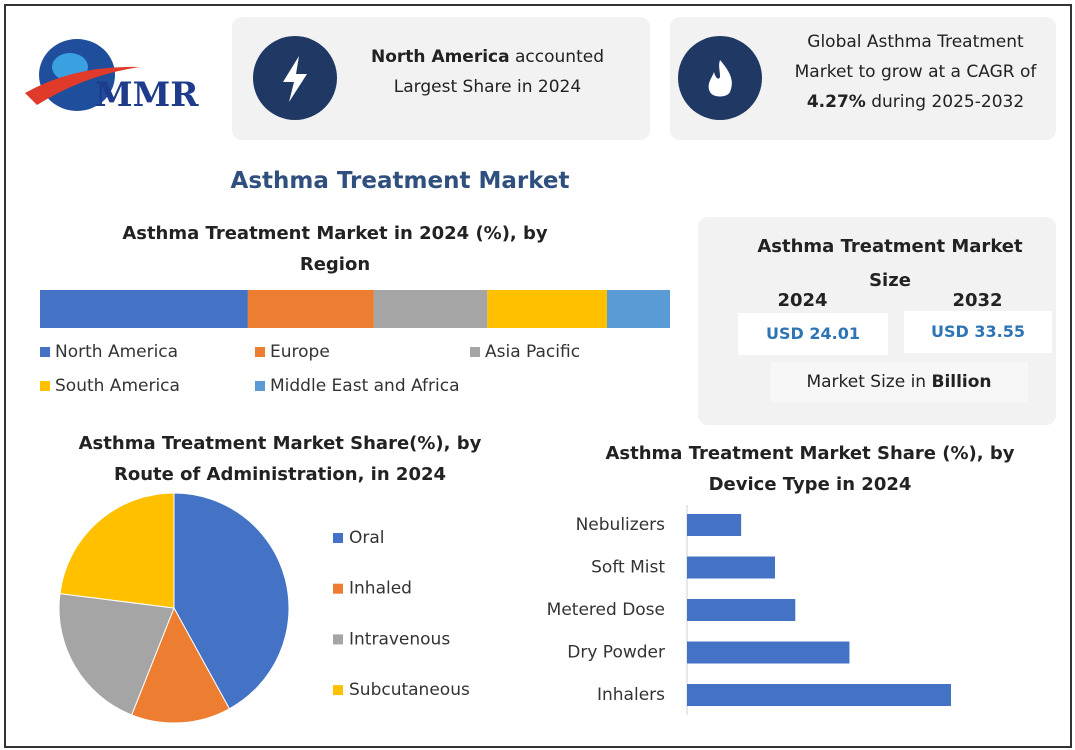 This screenshot has height=750, width=1075. I want to click on size-unit: Market Size in Billion, so click(899, 382).